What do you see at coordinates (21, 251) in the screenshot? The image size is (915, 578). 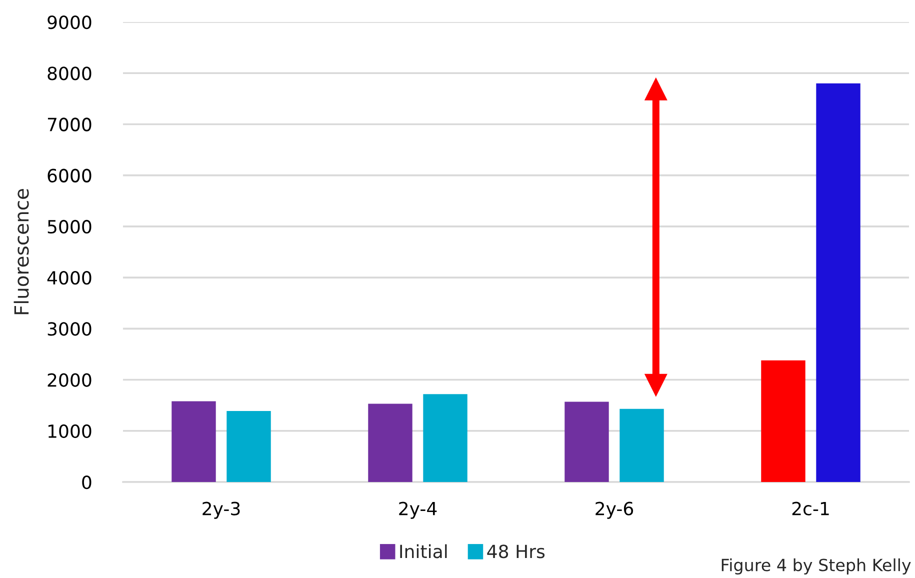 I see `y-axis-title: Fluorescence` at bounding box center [21, 251].